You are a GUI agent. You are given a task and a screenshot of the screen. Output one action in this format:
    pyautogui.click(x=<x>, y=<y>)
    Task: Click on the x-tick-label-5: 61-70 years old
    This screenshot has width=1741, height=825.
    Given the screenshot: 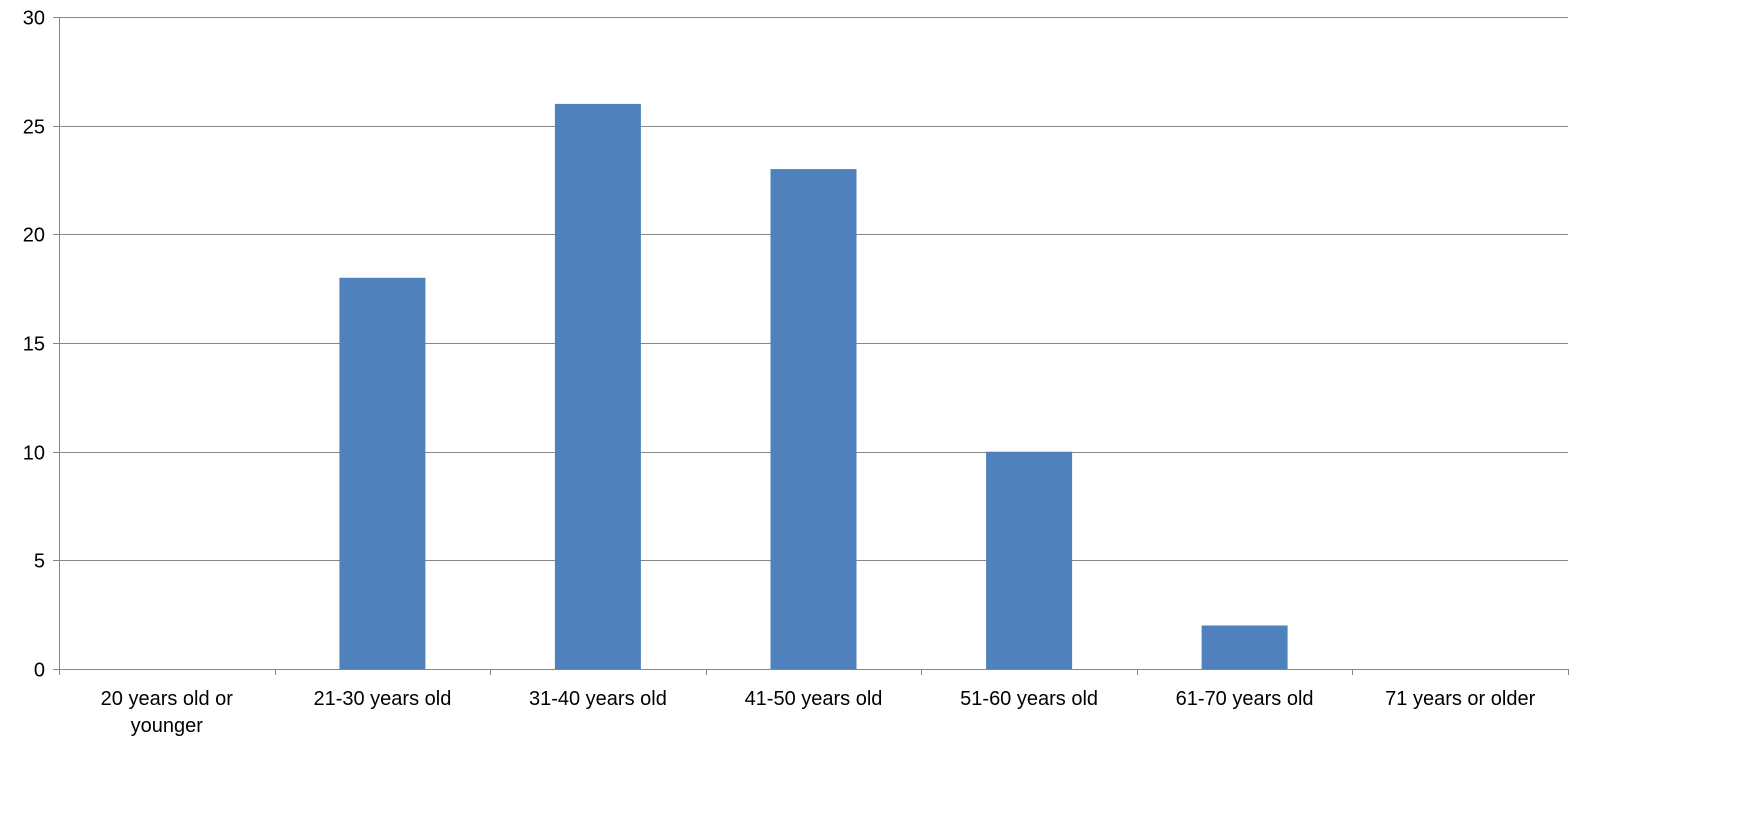 What is the action you would take?
    pyautogui.click(x=1245, y=699)
    